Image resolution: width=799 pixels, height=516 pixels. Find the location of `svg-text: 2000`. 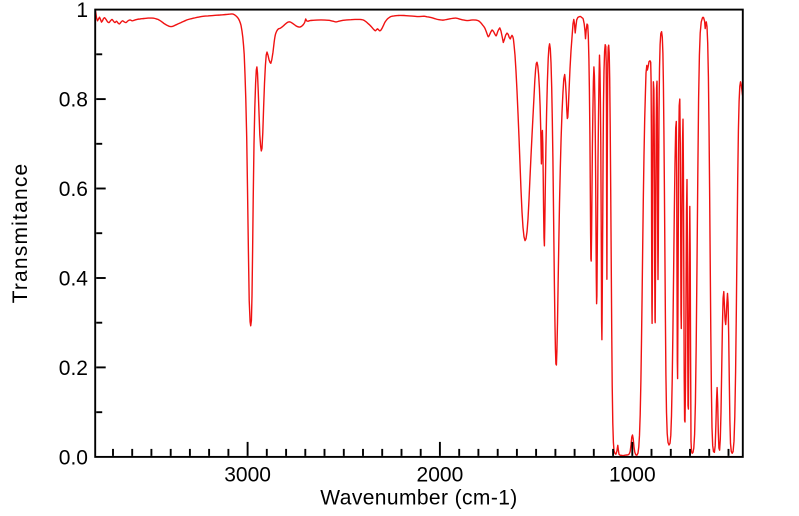

svg-text: 2000 is located at coordinates (440, 475).